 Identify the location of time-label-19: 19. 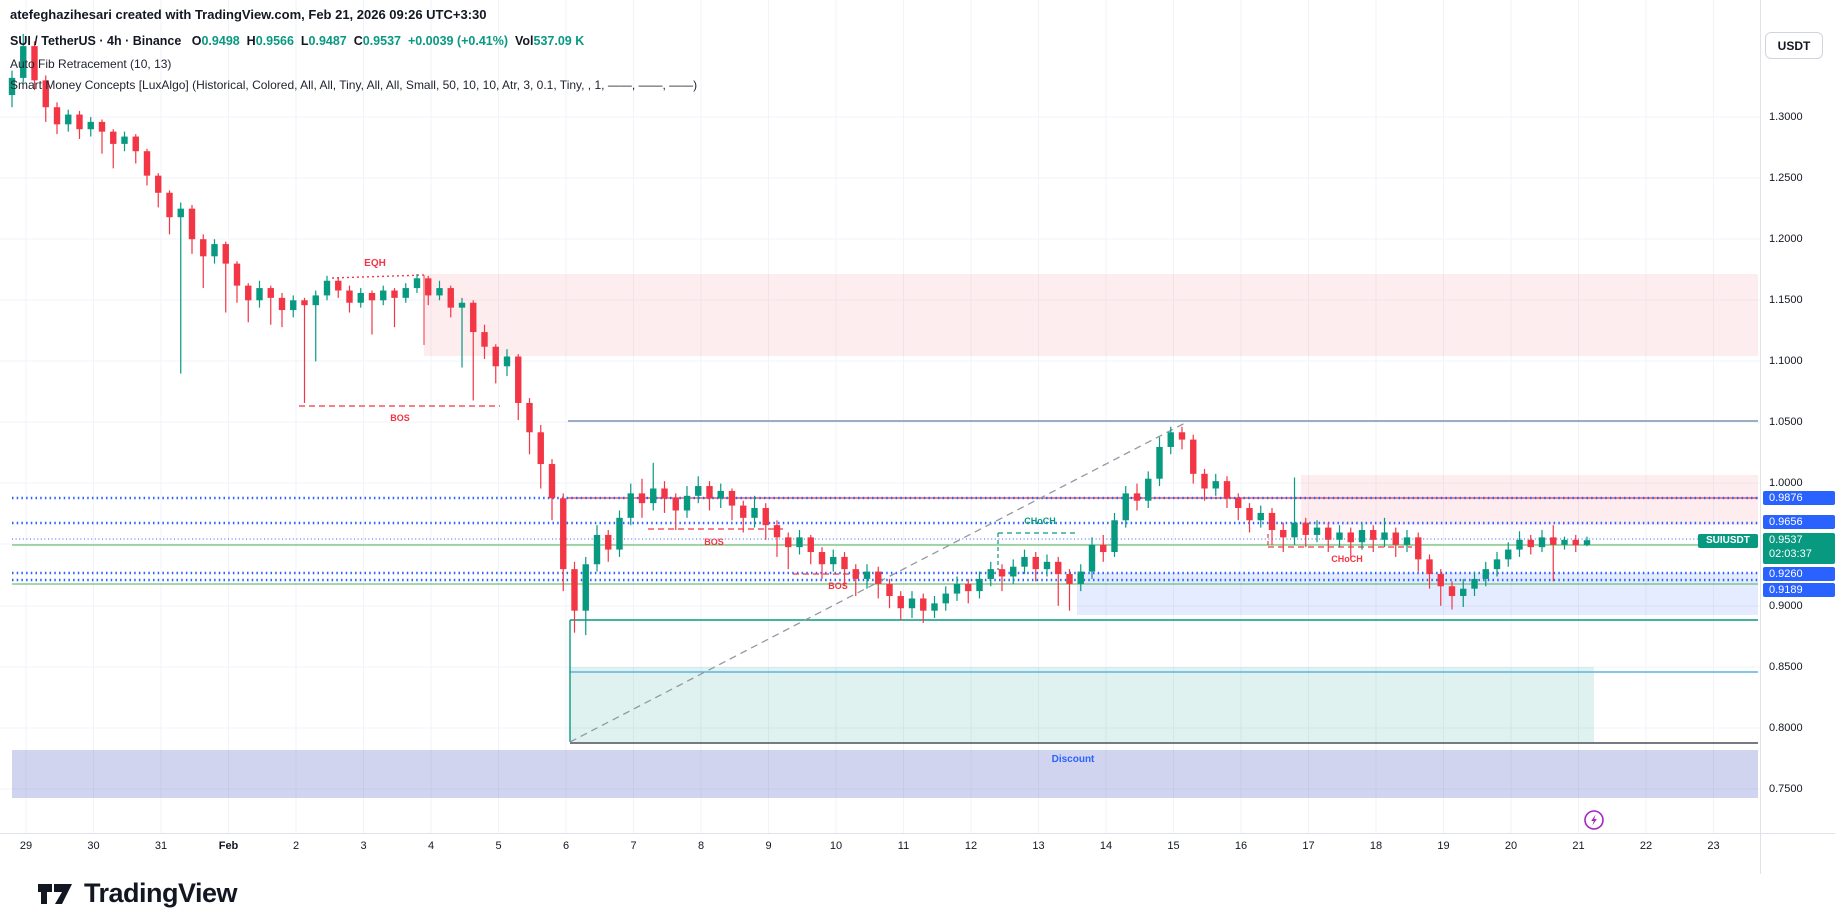
(1443, 846).